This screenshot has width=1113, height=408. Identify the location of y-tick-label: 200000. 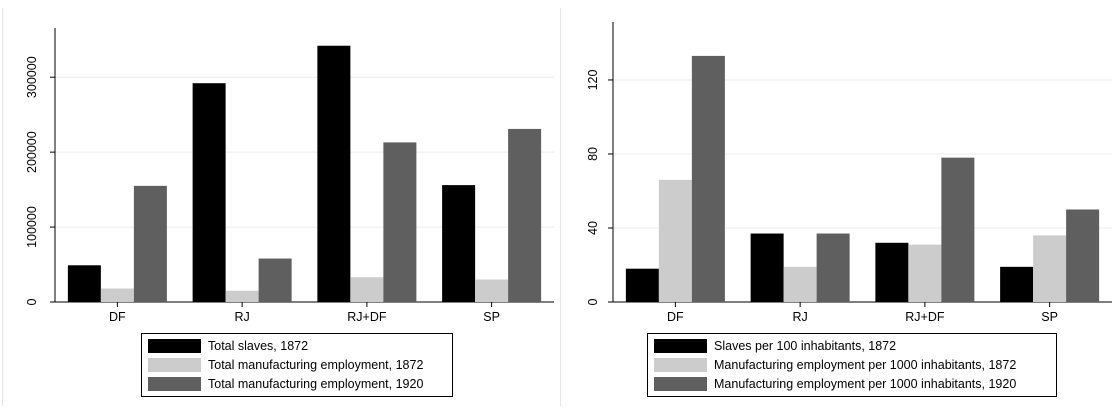
(32, 152).